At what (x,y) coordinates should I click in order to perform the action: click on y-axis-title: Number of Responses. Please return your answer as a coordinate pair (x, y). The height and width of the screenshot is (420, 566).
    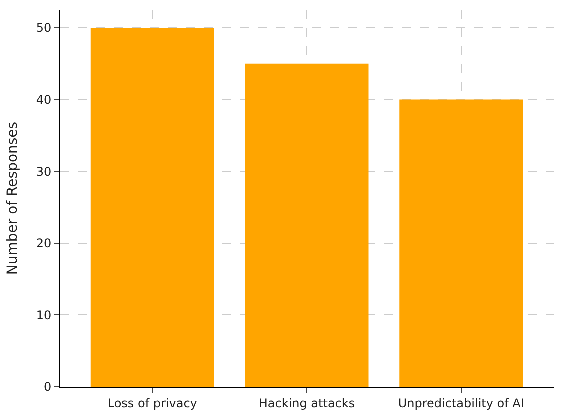
    Looking at the image, I should click on (12, 199).